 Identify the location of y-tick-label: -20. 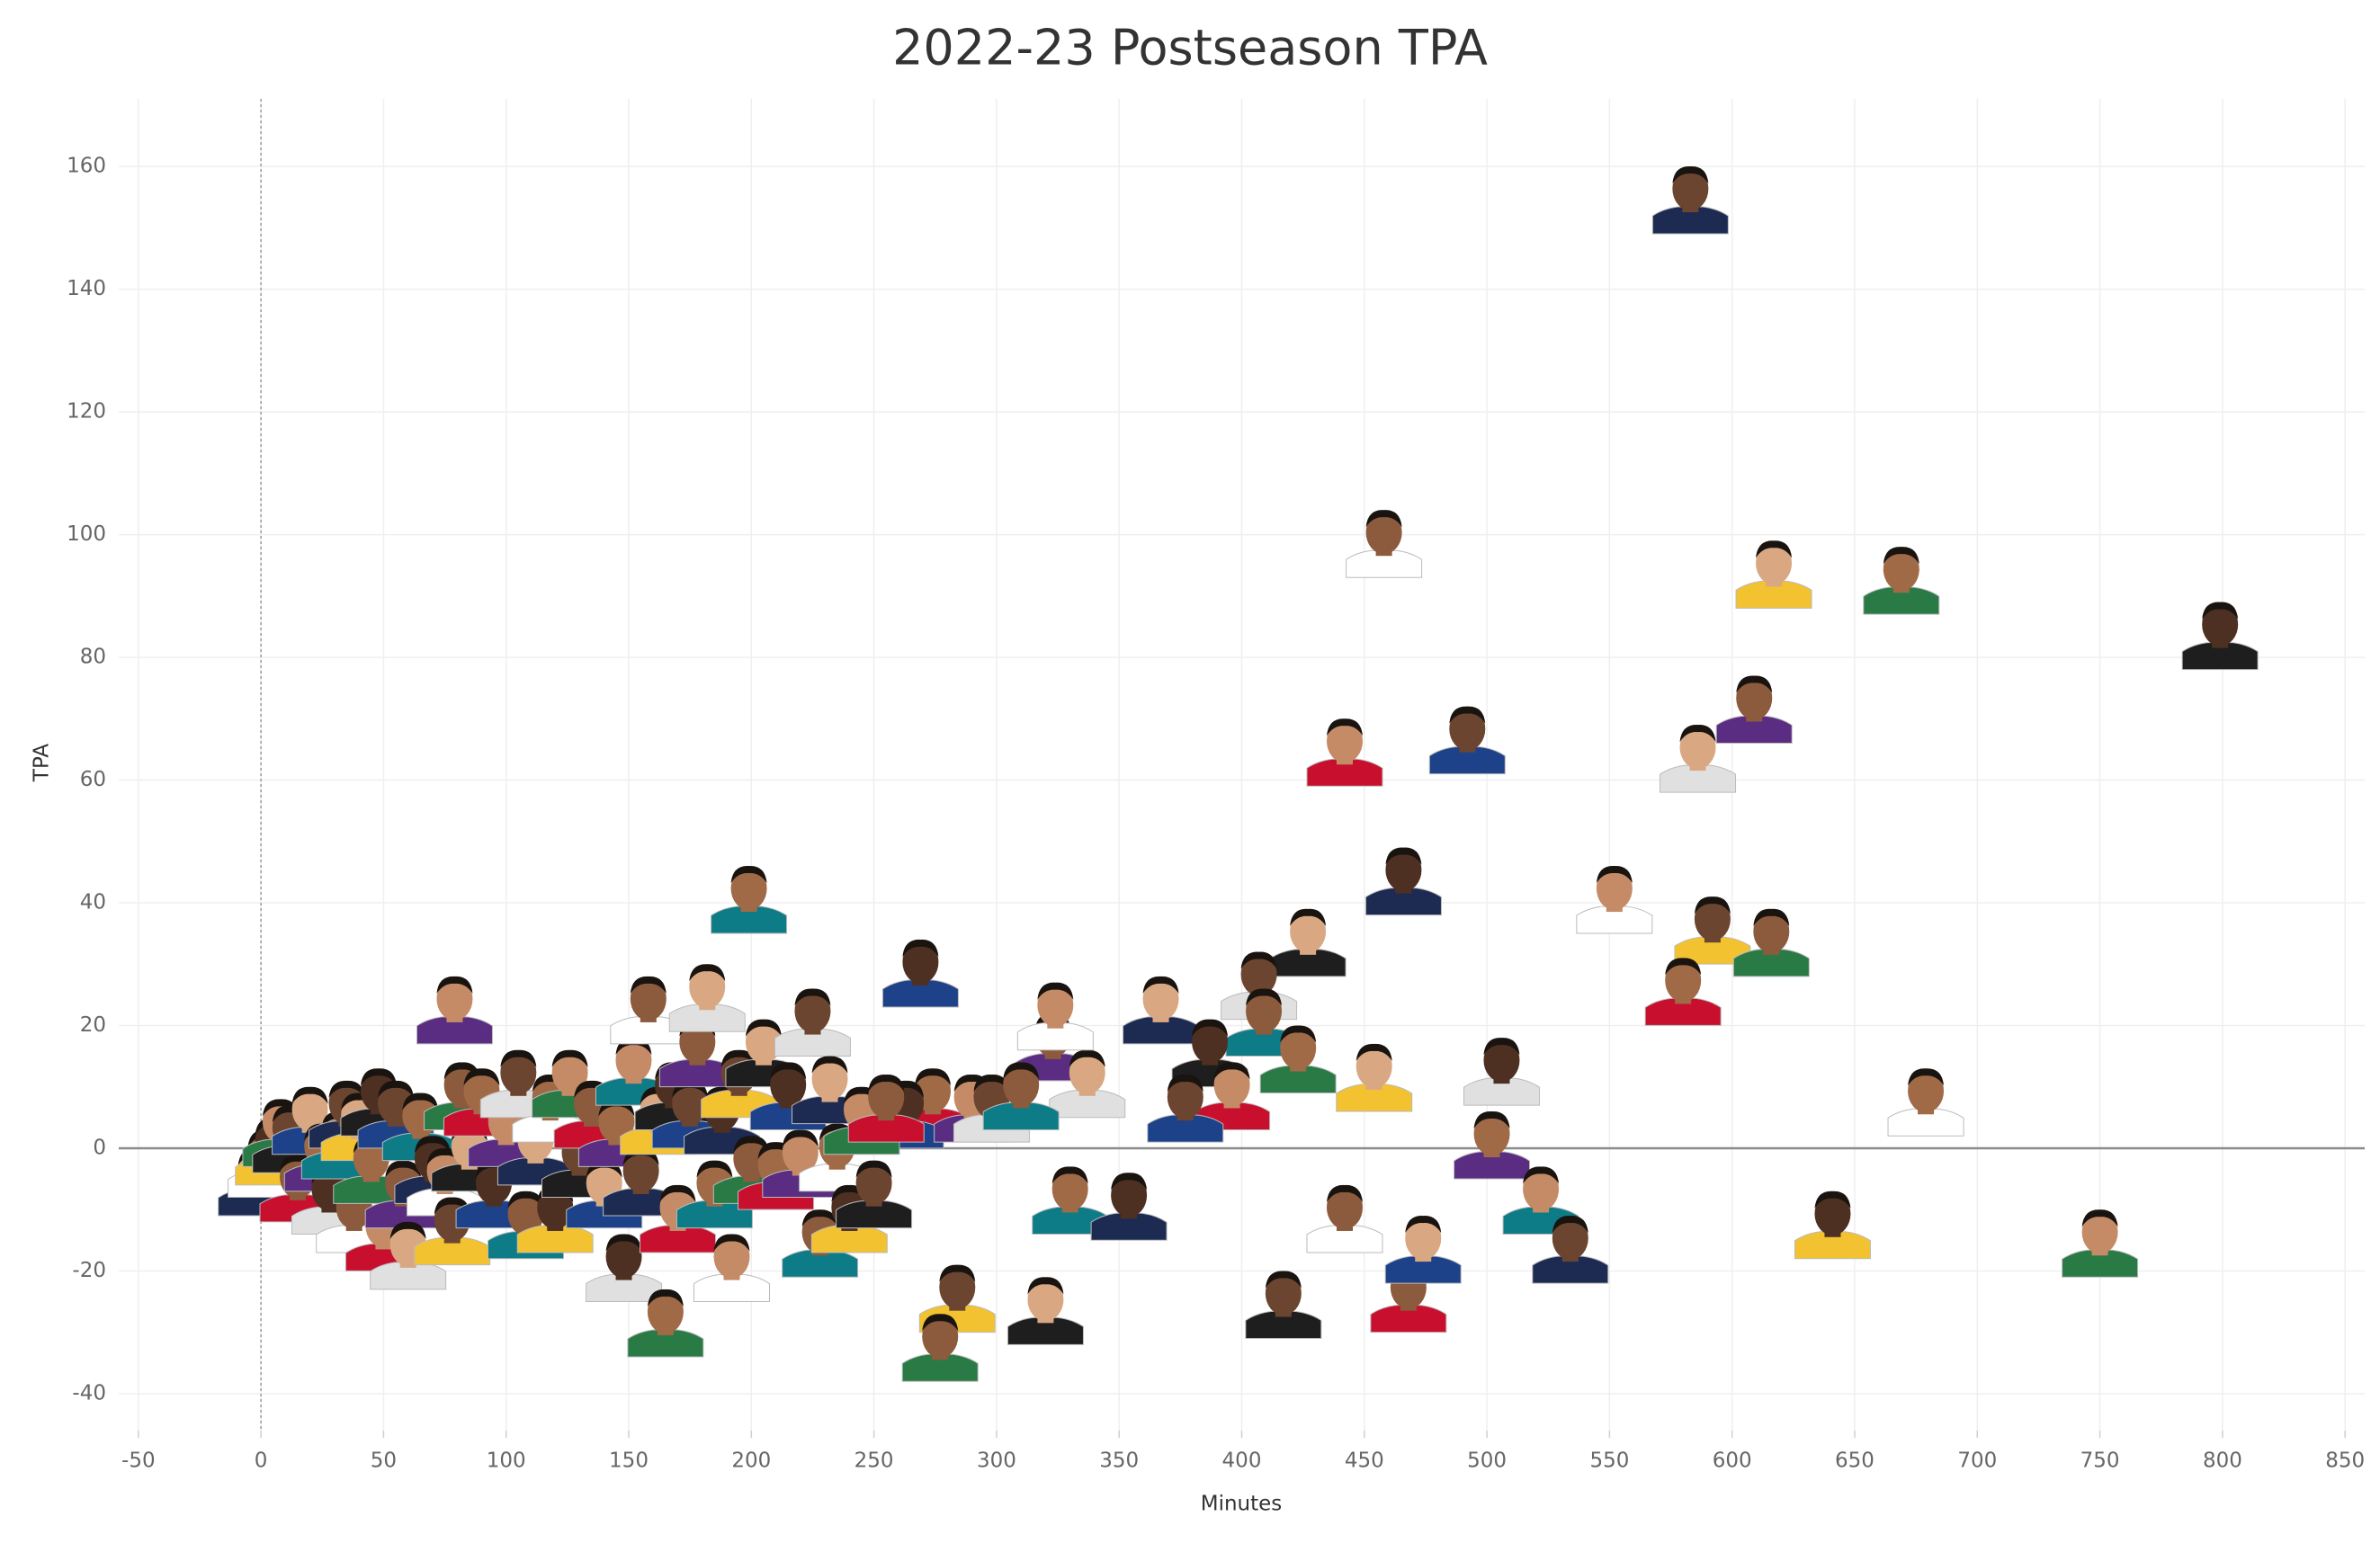
(89, 1270).